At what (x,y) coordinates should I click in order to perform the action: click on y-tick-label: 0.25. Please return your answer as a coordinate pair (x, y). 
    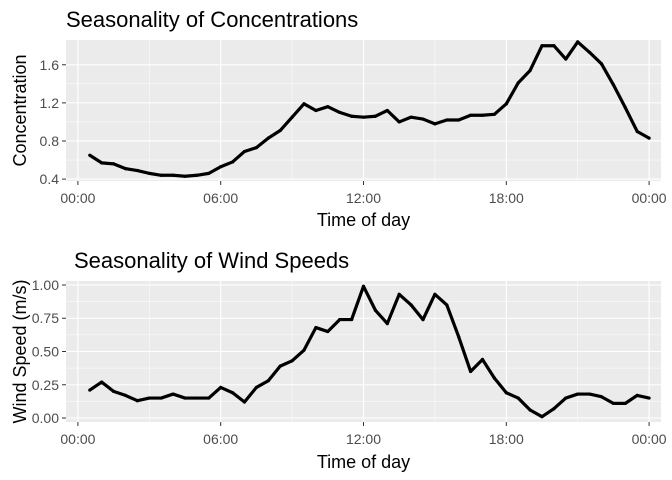
    Looking at the image, I should click on (45, 385).